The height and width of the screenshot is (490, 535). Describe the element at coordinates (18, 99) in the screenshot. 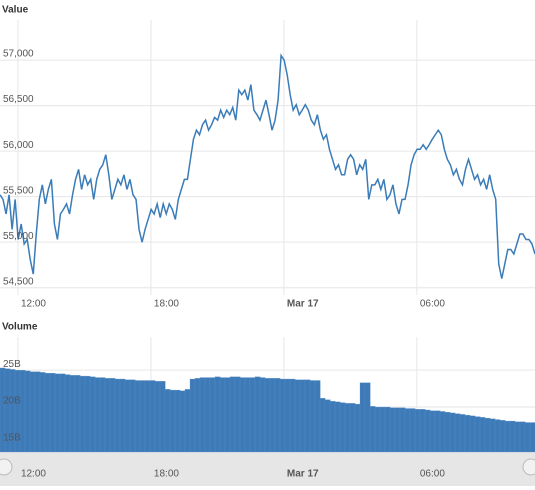

I see `y-tick-label: 56,500` at that location.